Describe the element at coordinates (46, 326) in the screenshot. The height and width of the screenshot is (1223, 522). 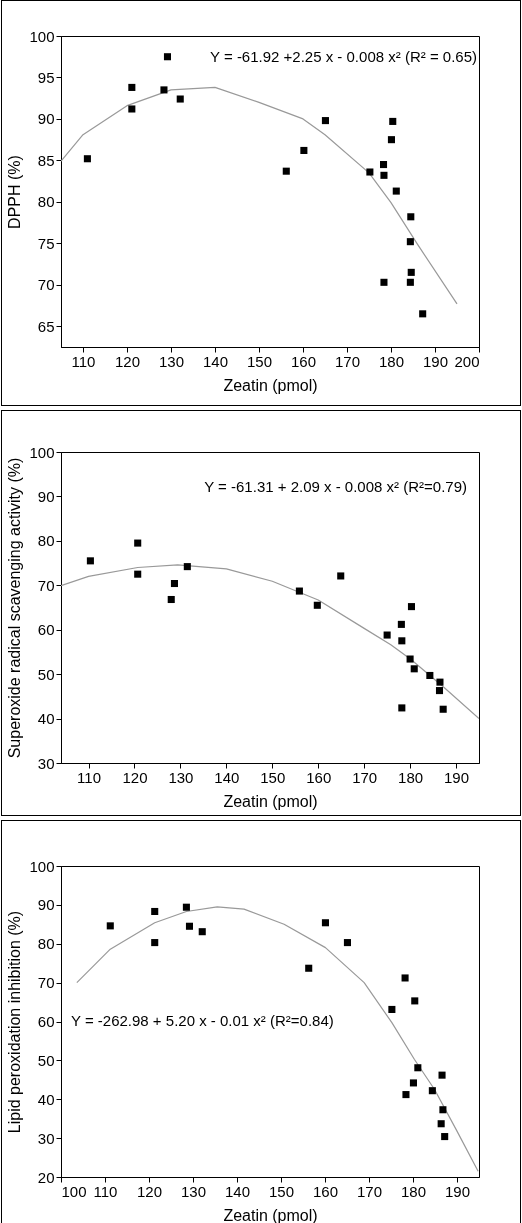
I see `y-tick-label: 65` at that location.